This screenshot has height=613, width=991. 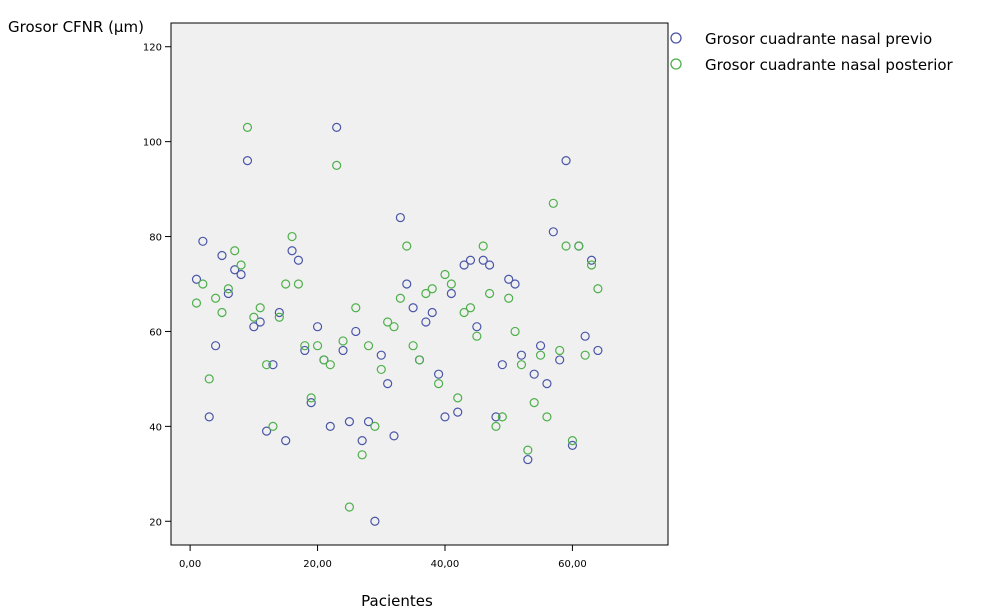 I want to click on legend-label-previo: Grosor cuadrante nasal previo, so click(x=818, y=39).